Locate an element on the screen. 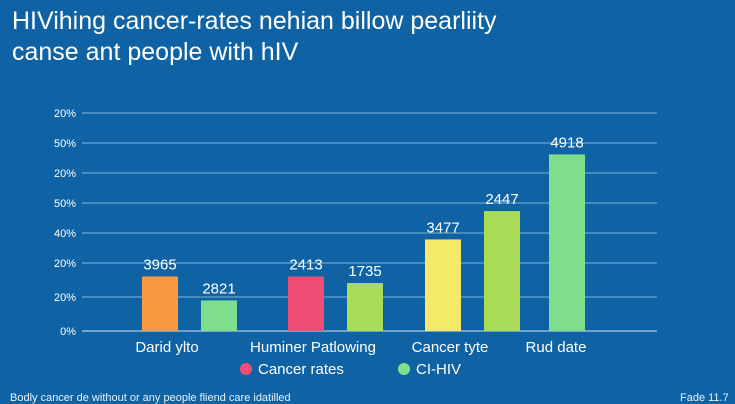  y-tick-label: 40% is located at coordinates (65, 234).